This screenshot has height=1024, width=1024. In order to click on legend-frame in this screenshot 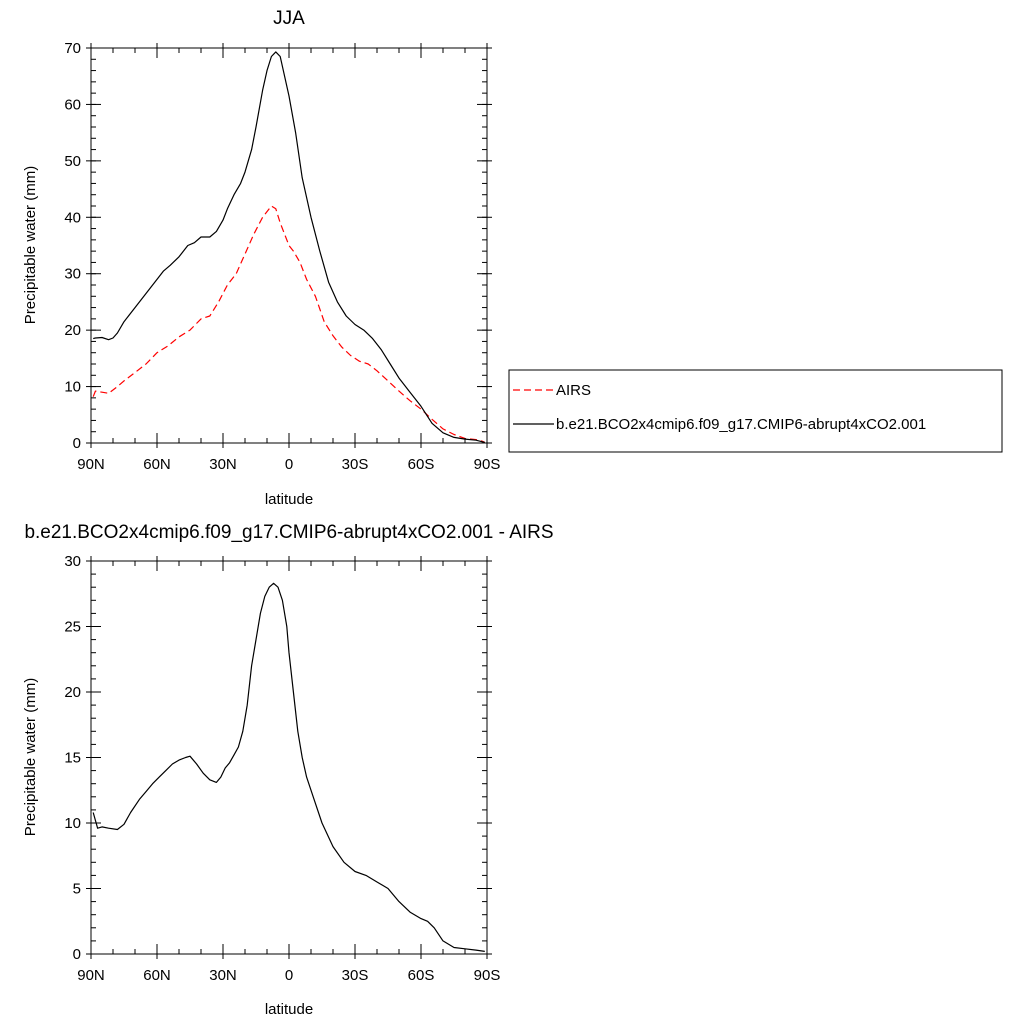, I will do `click(755, 411)`.